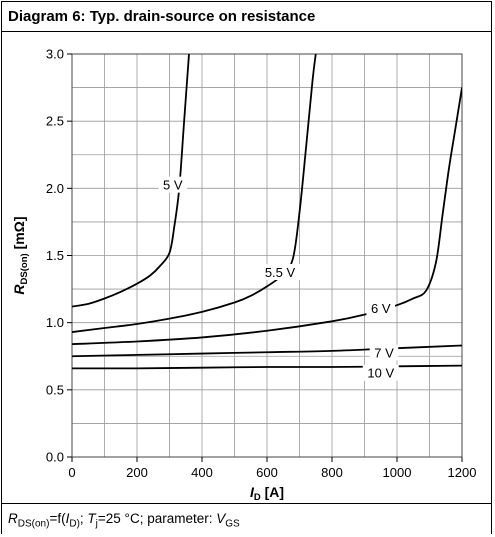 Image resolution: width=495 pixels, height=537 pixels. What do you see at coordinates (55, 121) in the screenshot?
I see `y-tick-label: 2.5` at bounding box center [55, 121].